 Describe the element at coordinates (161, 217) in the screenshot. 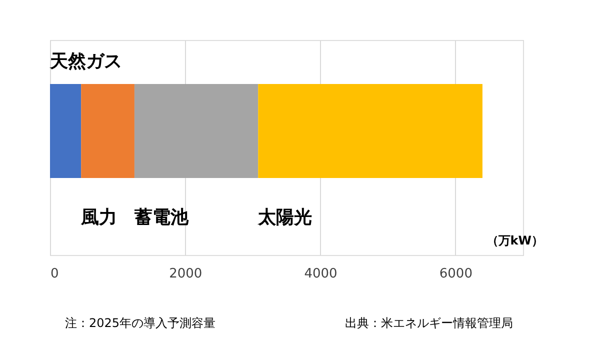

I see `series-label: 蓄電池` at that location.